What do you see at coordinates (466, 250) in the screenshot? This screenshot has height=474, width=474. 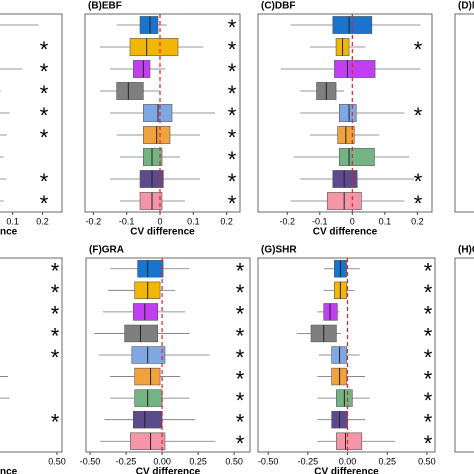 I see `panel-title: (H)C` at bounding box center [466, 250].